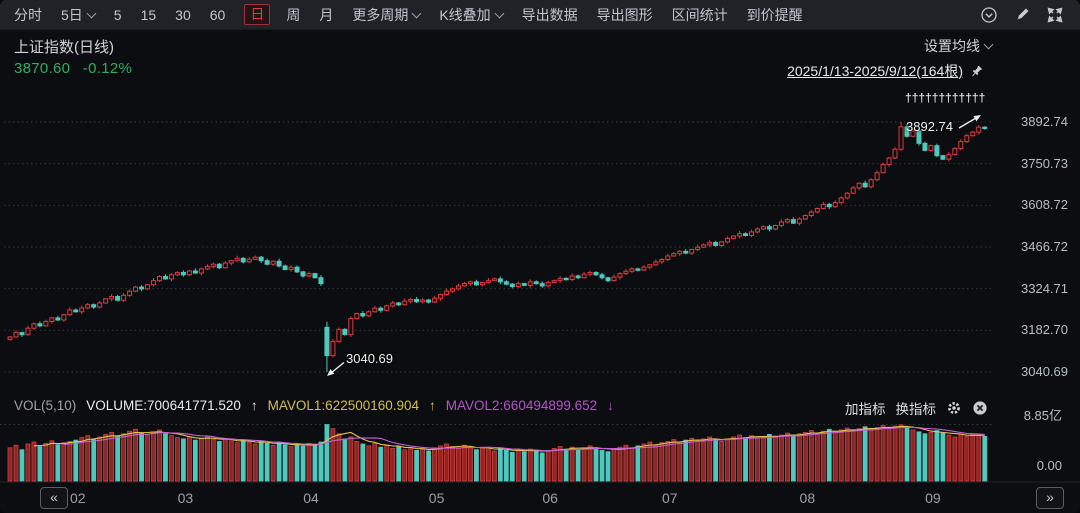 The width and height of the screenshot is (1080, 513). What do you see at coordinates (311, 498) in the screenshot?
I see `time-axis-label-04: 04` at bounding box center [311, 498].